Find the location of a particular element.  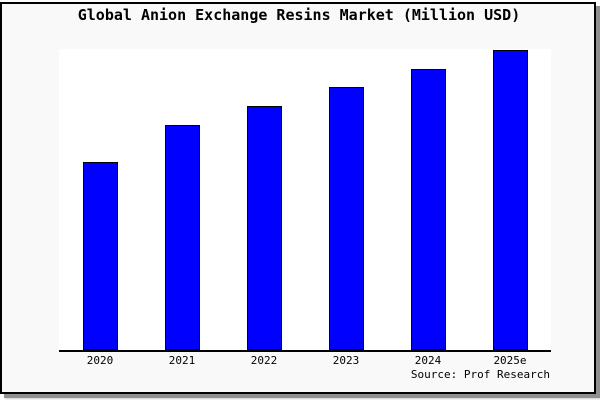

bar-2022 is located at coordinates (264, 228).